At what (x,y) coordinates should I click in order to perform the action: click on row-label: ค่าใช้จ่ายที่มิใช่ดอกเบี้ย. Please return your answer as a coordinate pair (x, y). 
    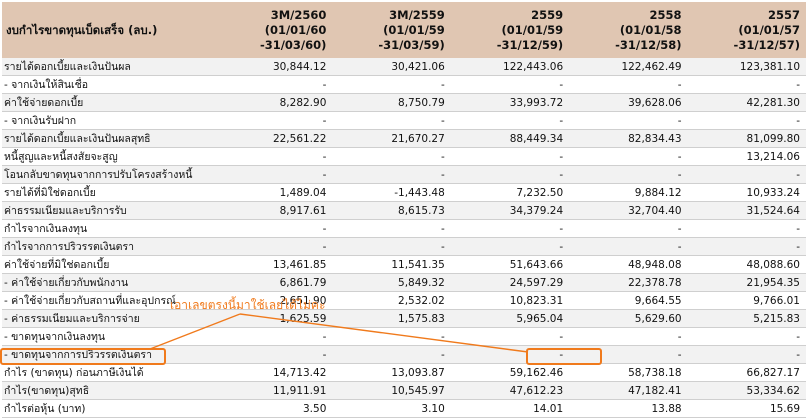
    Looking at the image, I should click on (108, 264).